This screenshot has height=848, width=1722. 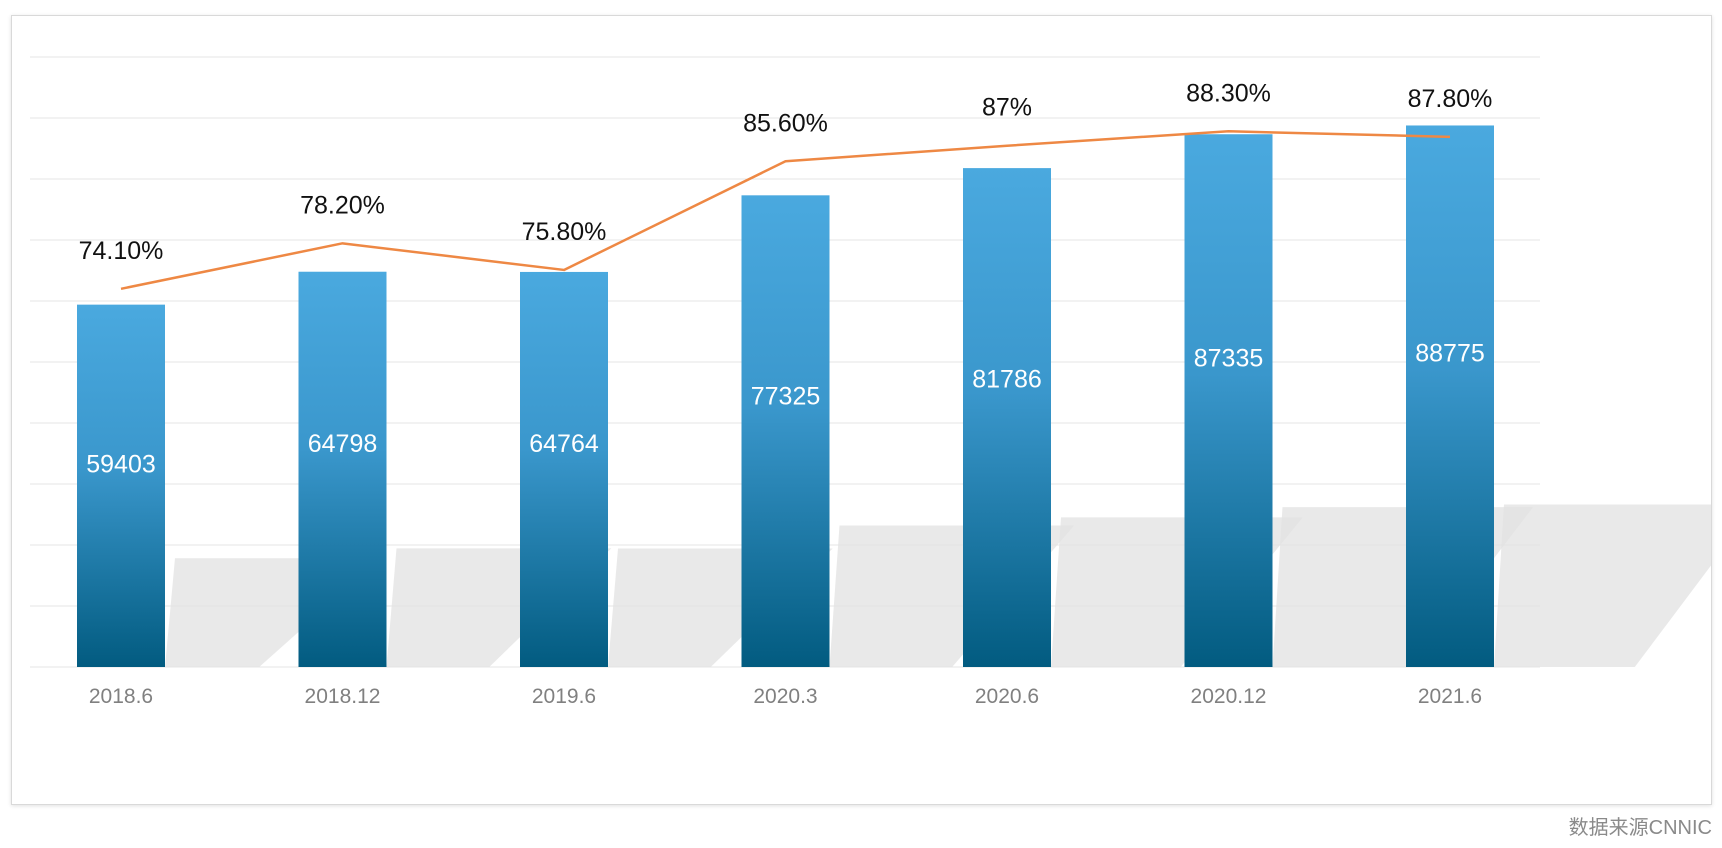 What do you see at coordinates (1450, 99) in the screenshot?
I see `rate-label: 87.80%` at bounding box center [1450, 99].